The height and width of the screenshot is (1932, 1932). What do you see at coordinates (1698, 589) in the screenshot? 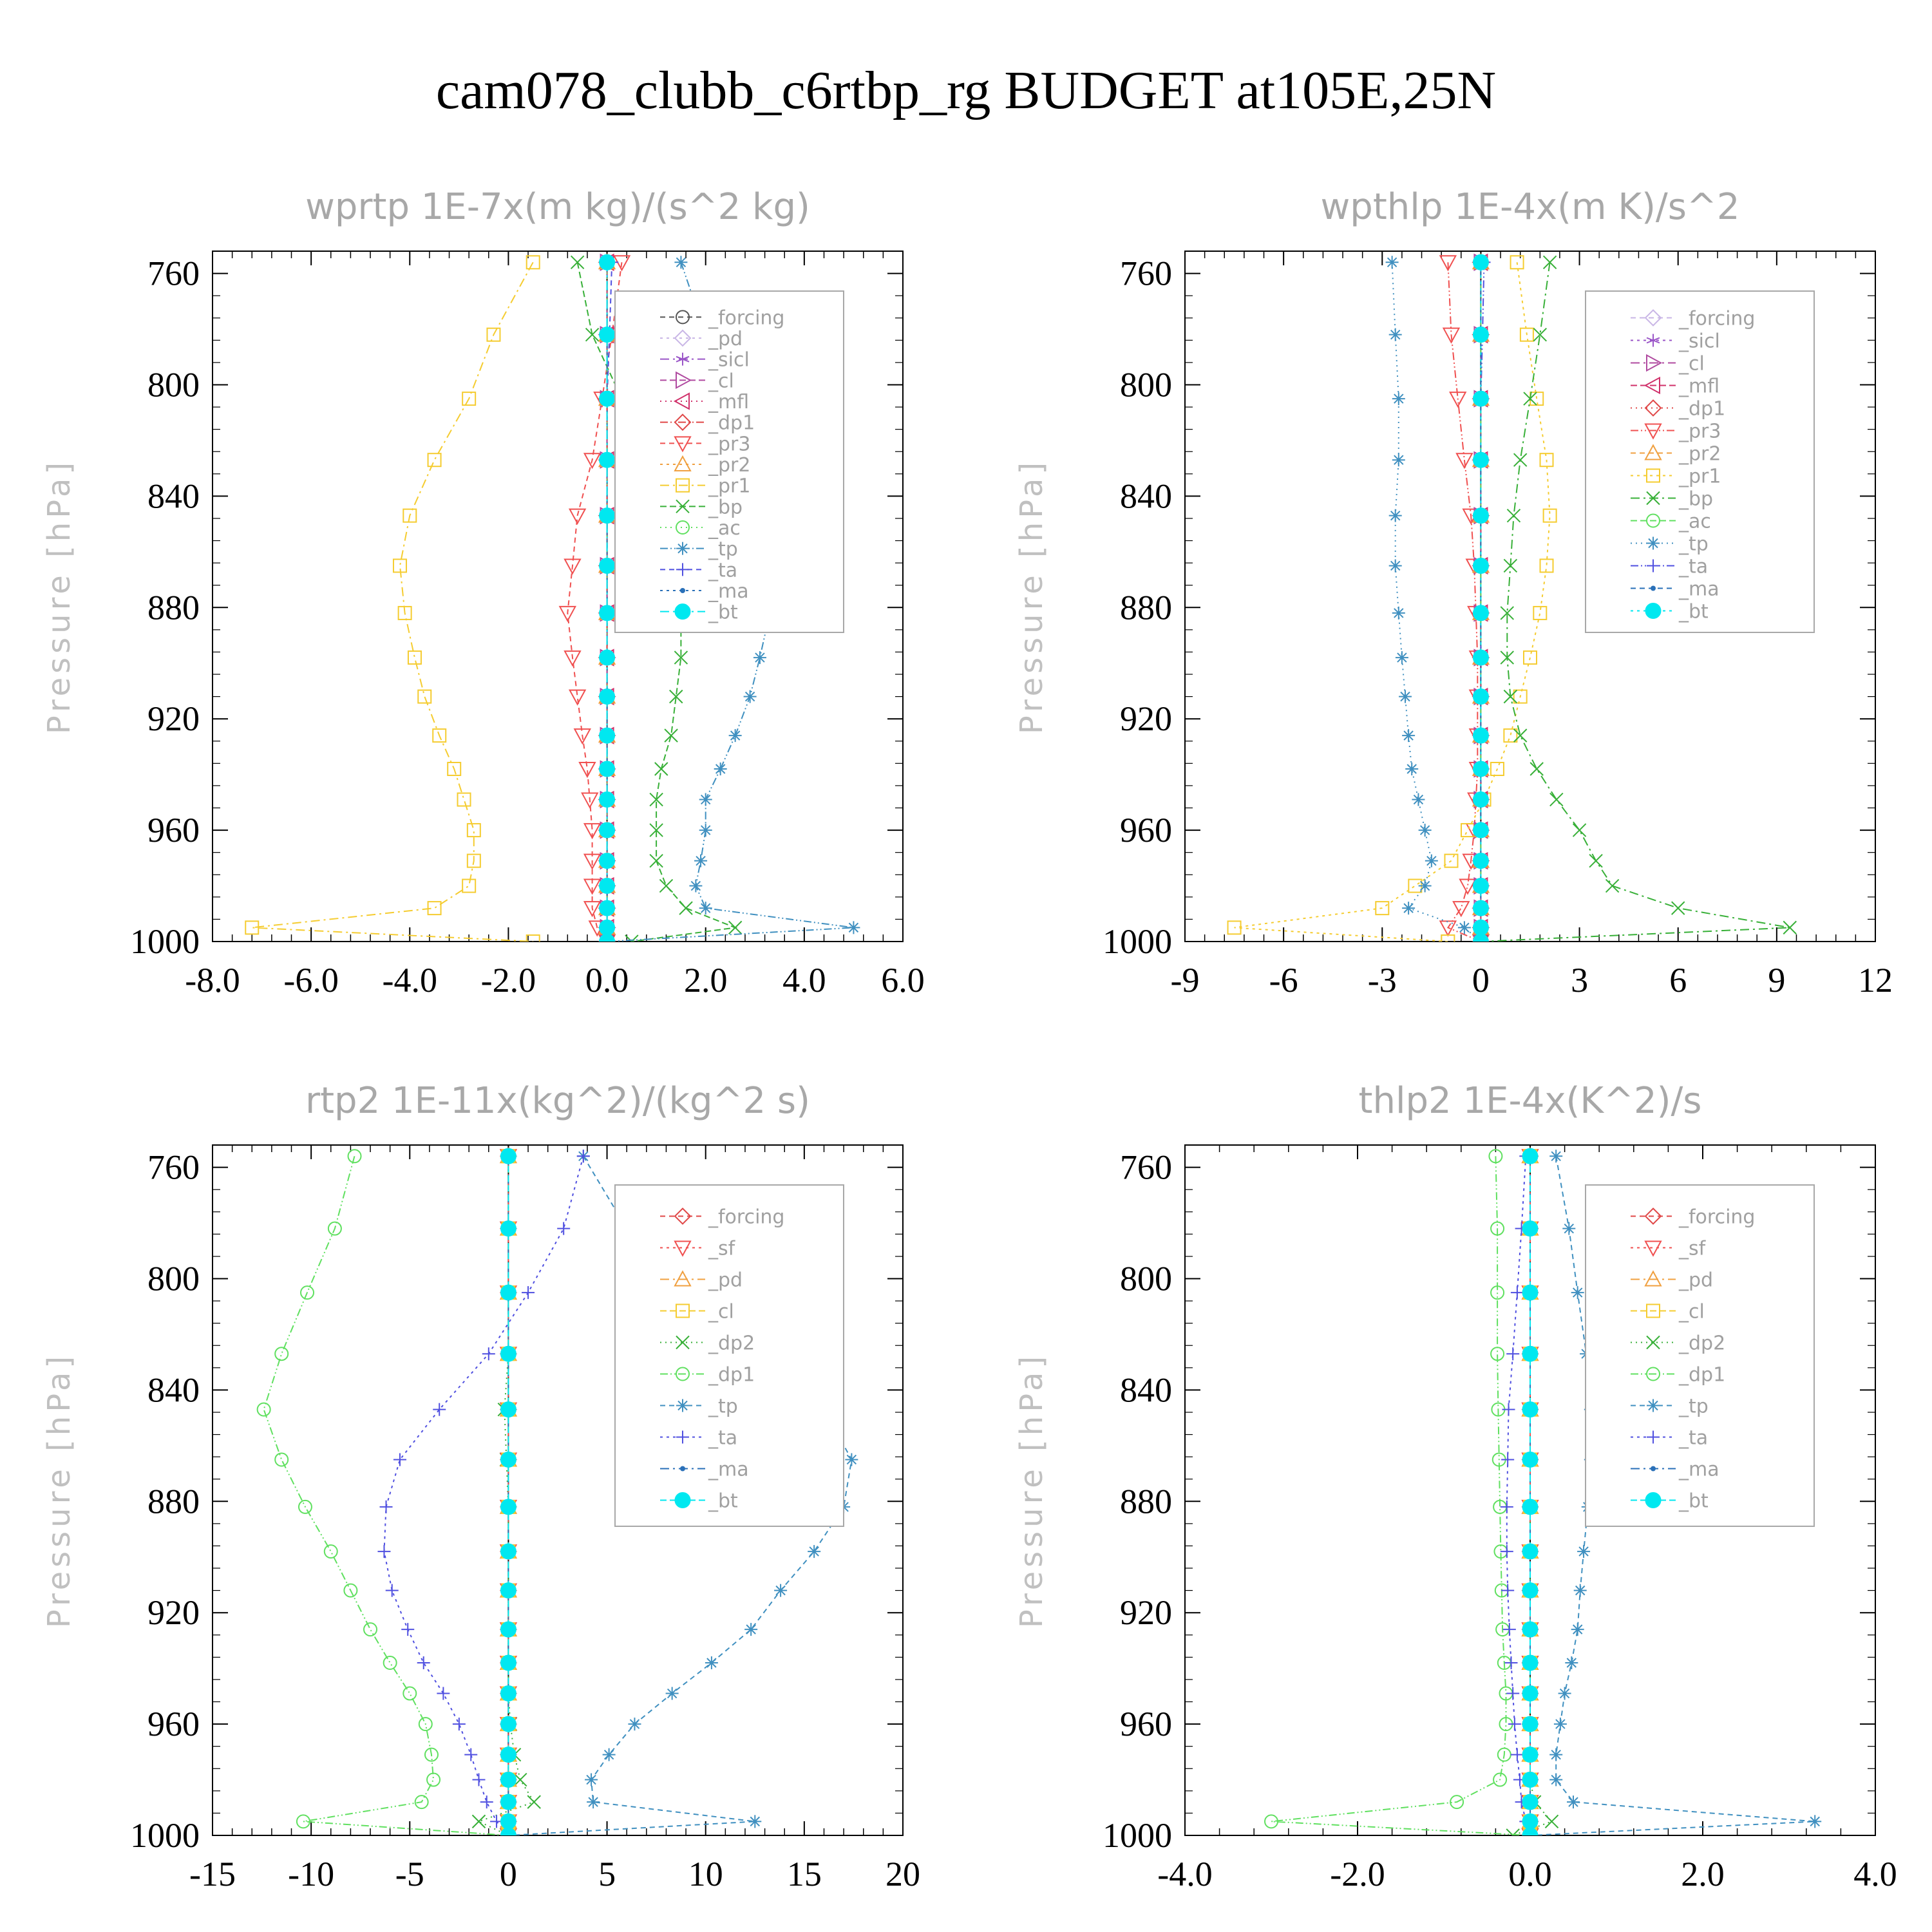
I see `legend-label: _ma` at bounding box center [1698, 589].